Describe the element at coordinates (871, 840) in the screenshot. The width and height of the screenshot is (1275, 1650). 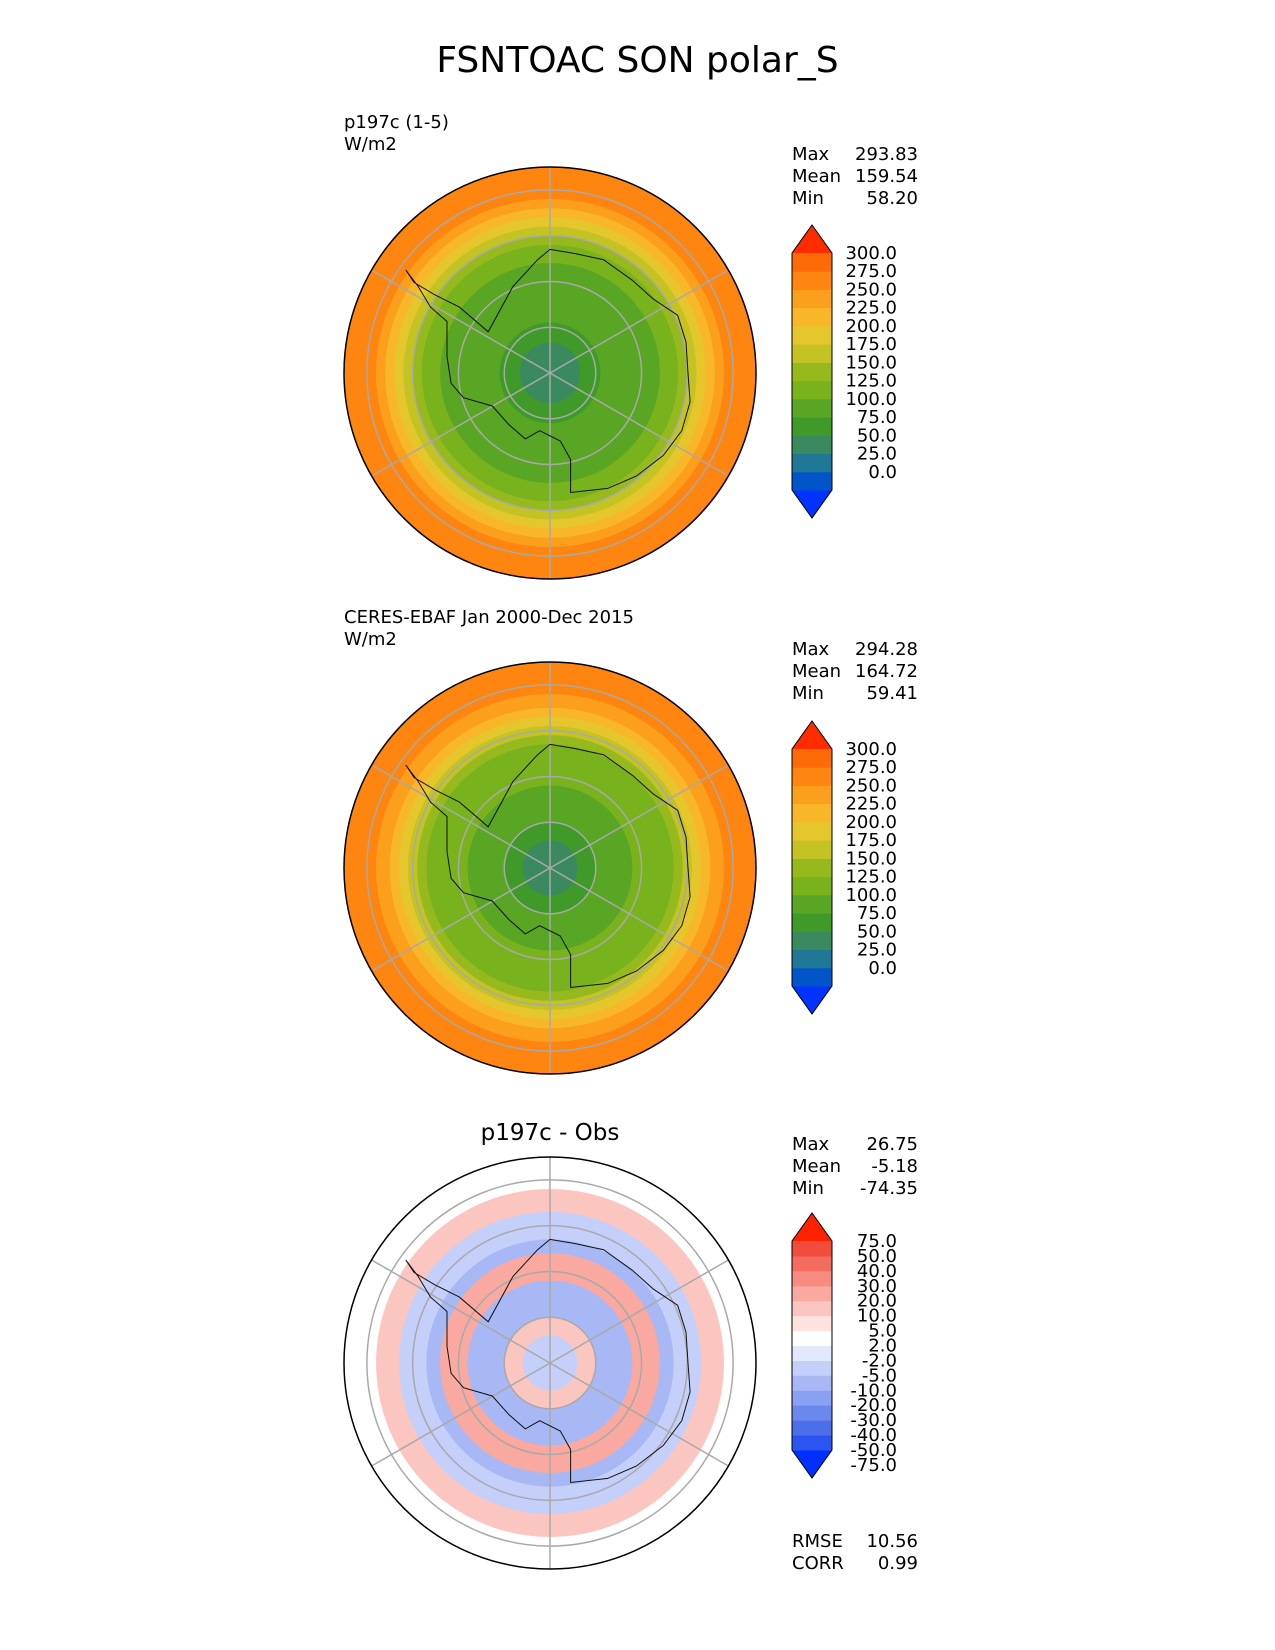
I see `colorbar-tick-label: 175.0` at that location.